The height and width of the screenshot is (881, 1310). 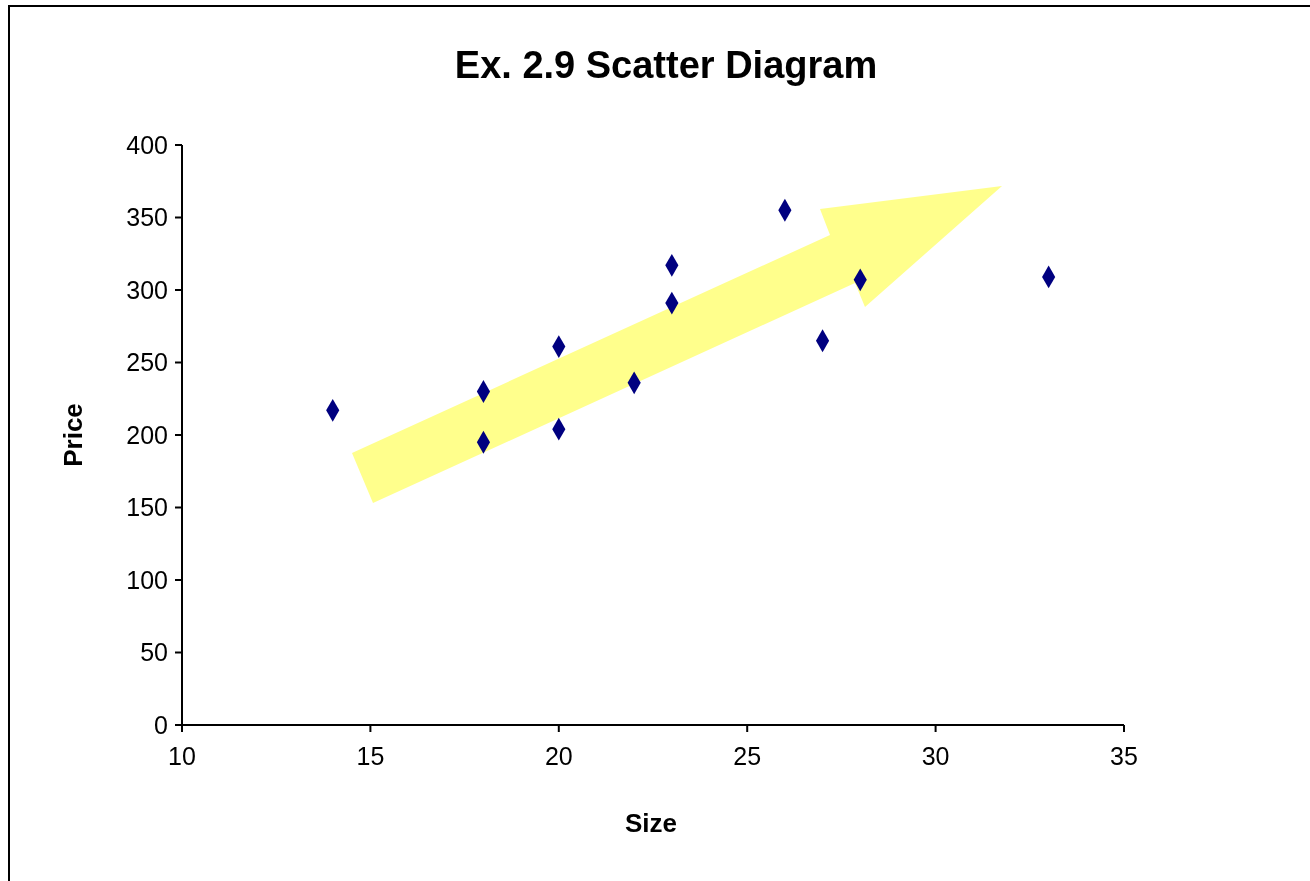 I want to click on x-axis-title: Size, so click(x=651, y=823).